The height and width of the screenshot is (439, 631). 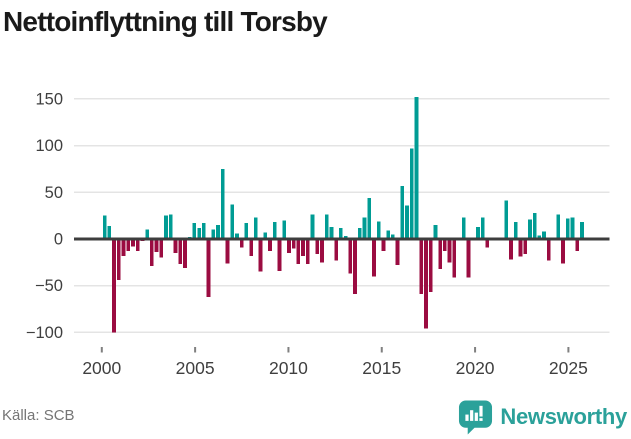 I want to click on y-axis-label: −50, so click(x=49, y=286).